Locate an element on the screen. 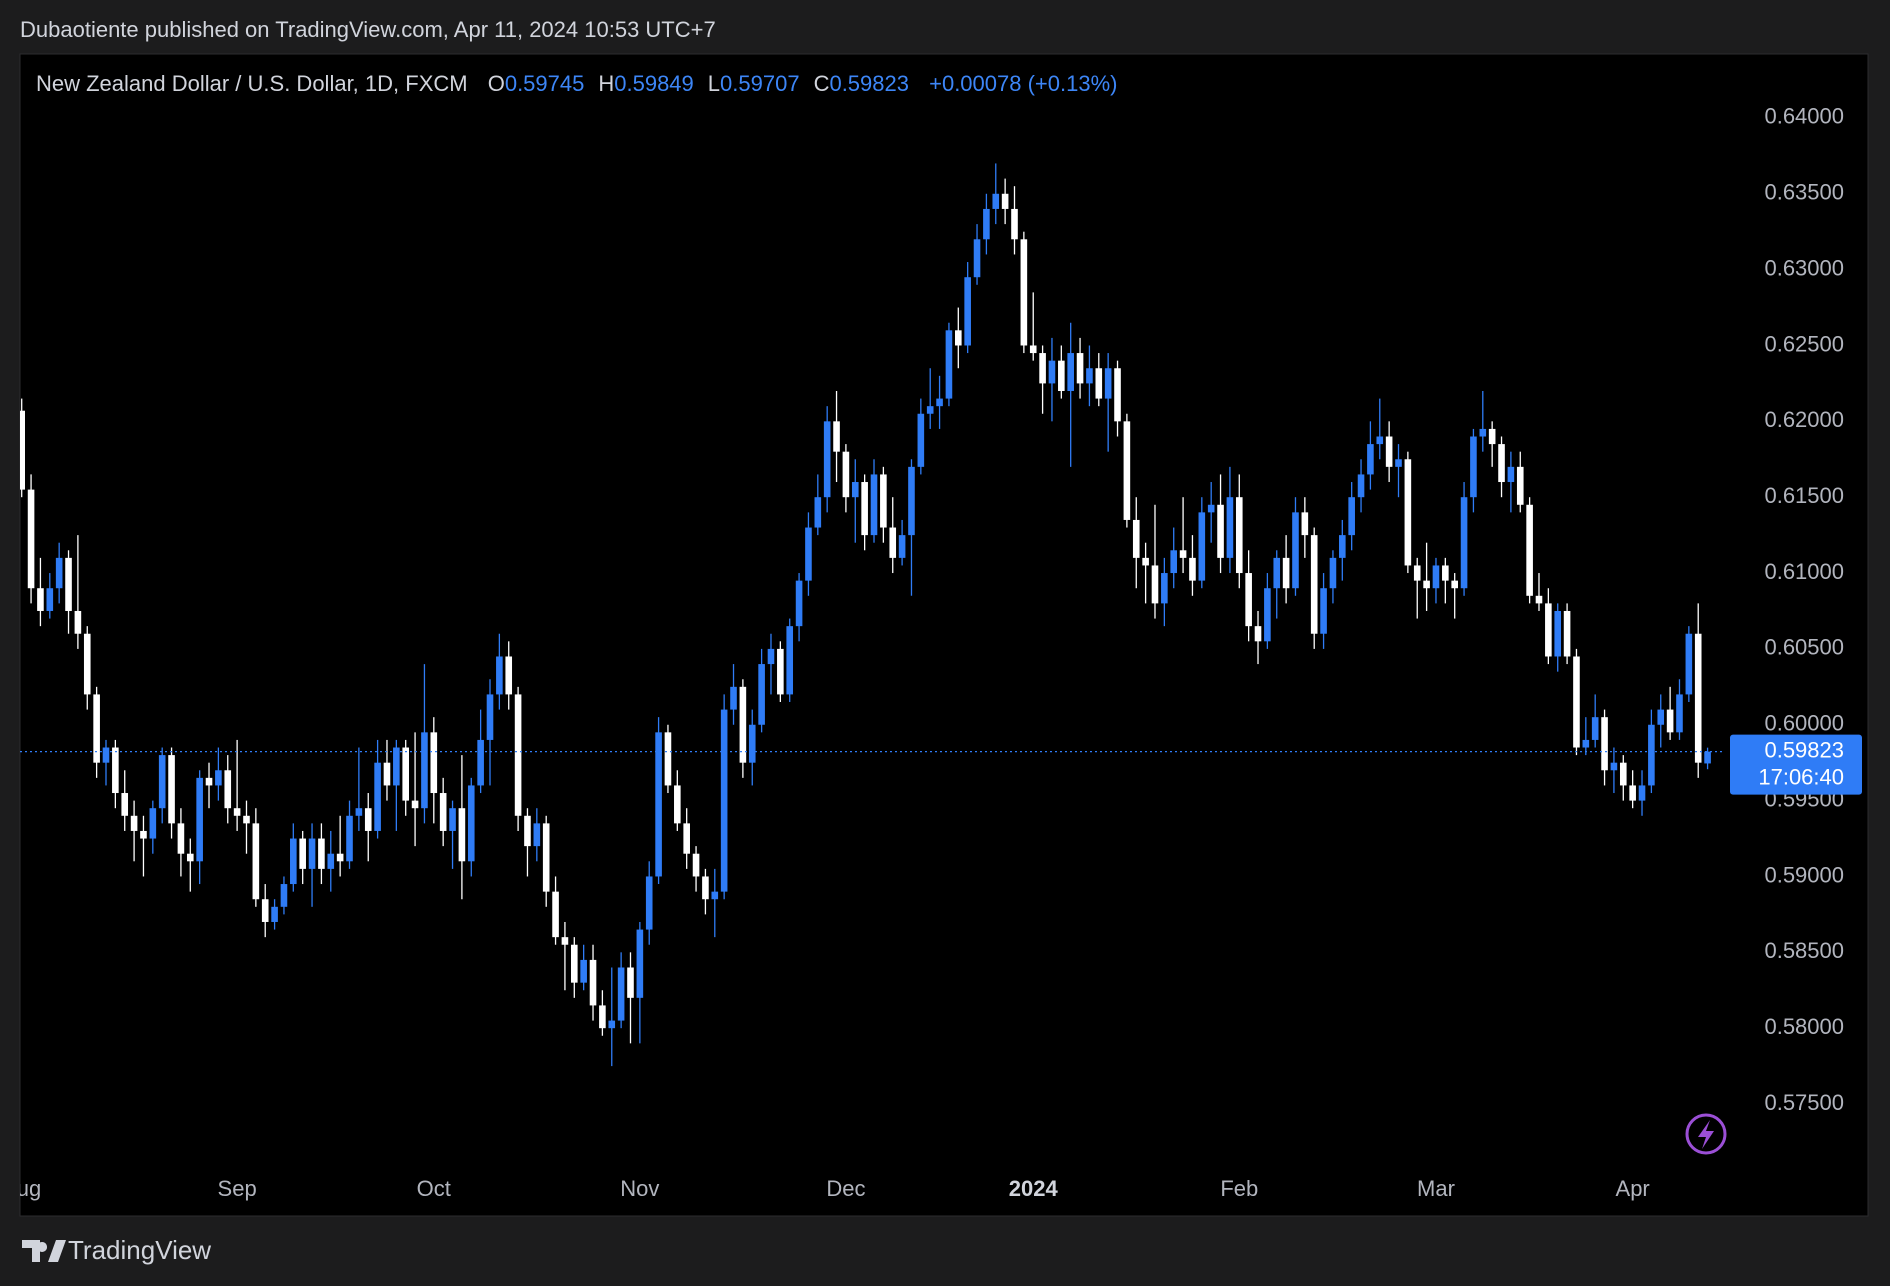 The height and width of the screenshot is (1286, 1890). alert-icon is located at coordinates (1706, 1134).